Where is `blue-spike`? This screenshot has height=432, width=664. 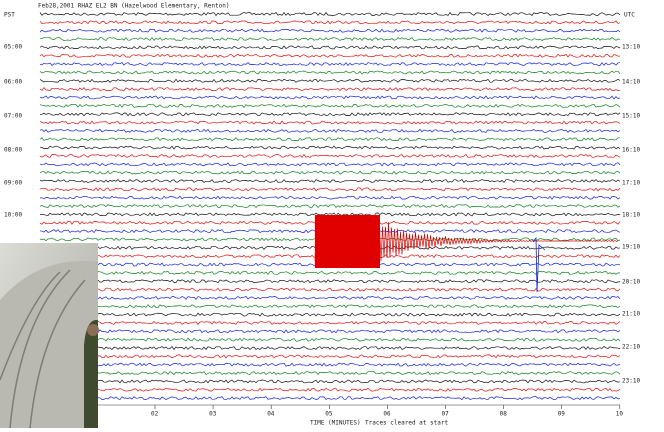
blue-spike is located at coordinates (539, 264).